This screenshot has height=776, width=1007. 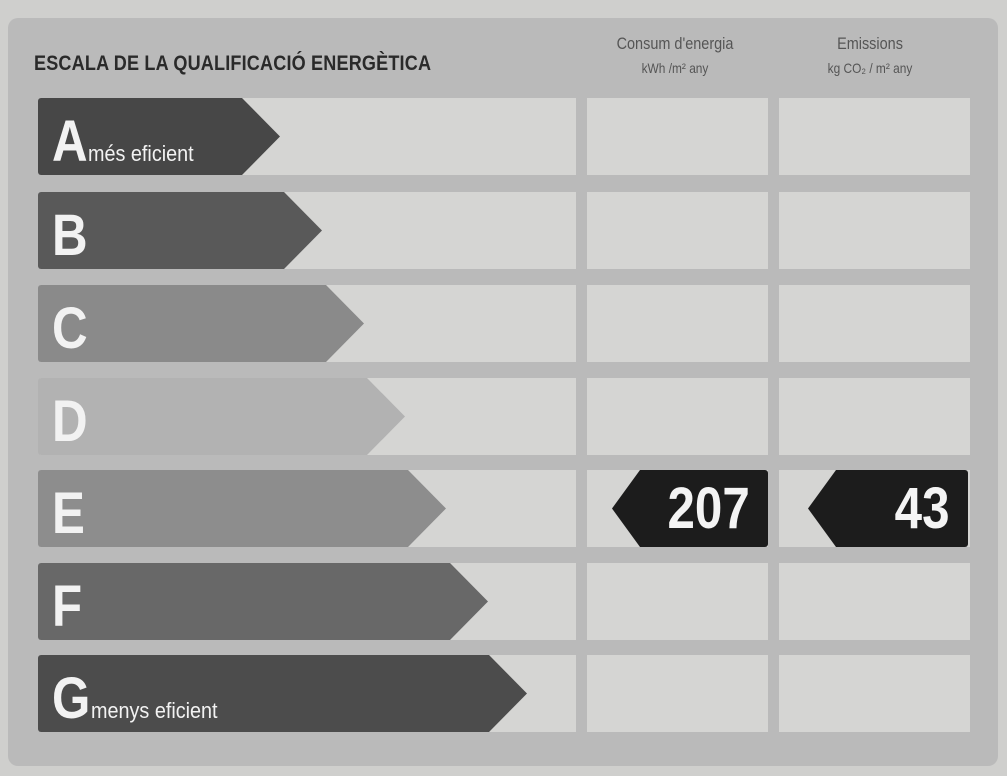 What do you see at coordinates (201, 323) in the screenshot?
I see `rating-arrow-c: C` at bounding box center [201, 323].